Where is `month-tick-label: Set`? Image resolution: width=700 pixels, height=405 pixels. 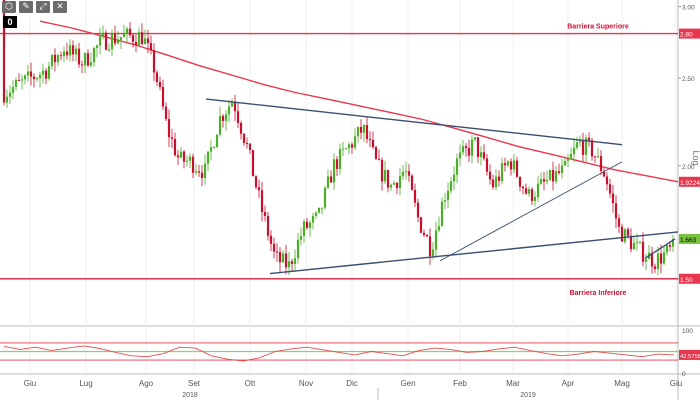 month-tick-label: Set is located at coordinates (194, 383).